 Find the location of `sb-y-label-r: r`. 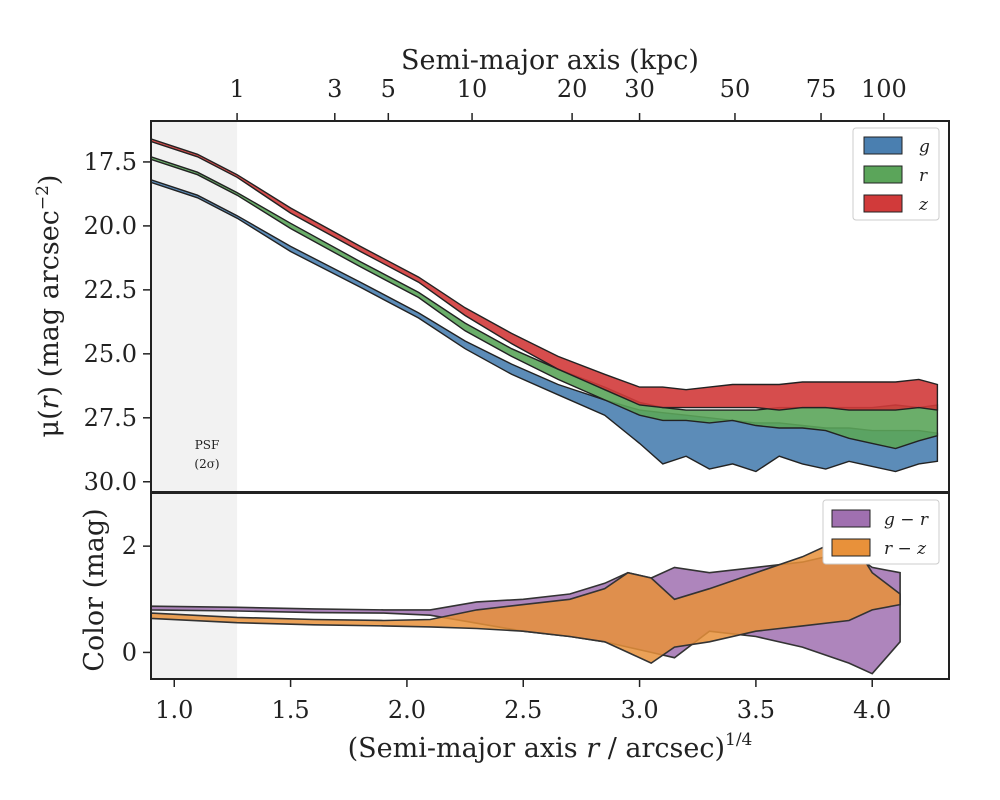

sb-y-label-r: r is located at coordinates (49, 401).